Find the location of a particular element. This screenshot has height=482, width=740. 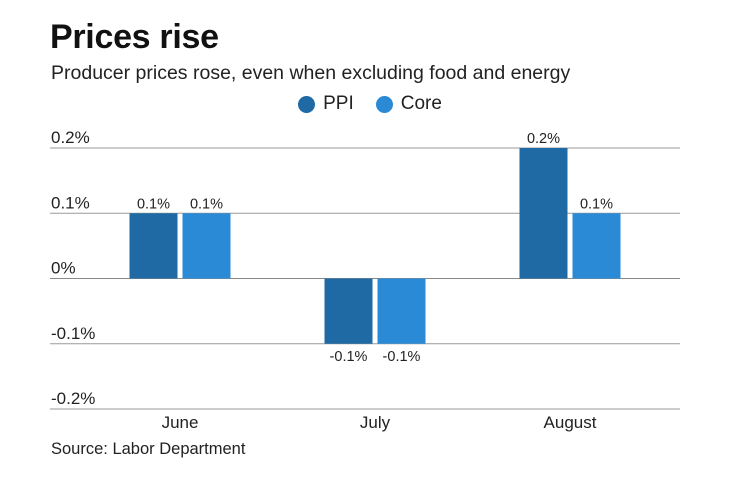

y-tick-label: 0.2% is located at coordinates (70, 137).